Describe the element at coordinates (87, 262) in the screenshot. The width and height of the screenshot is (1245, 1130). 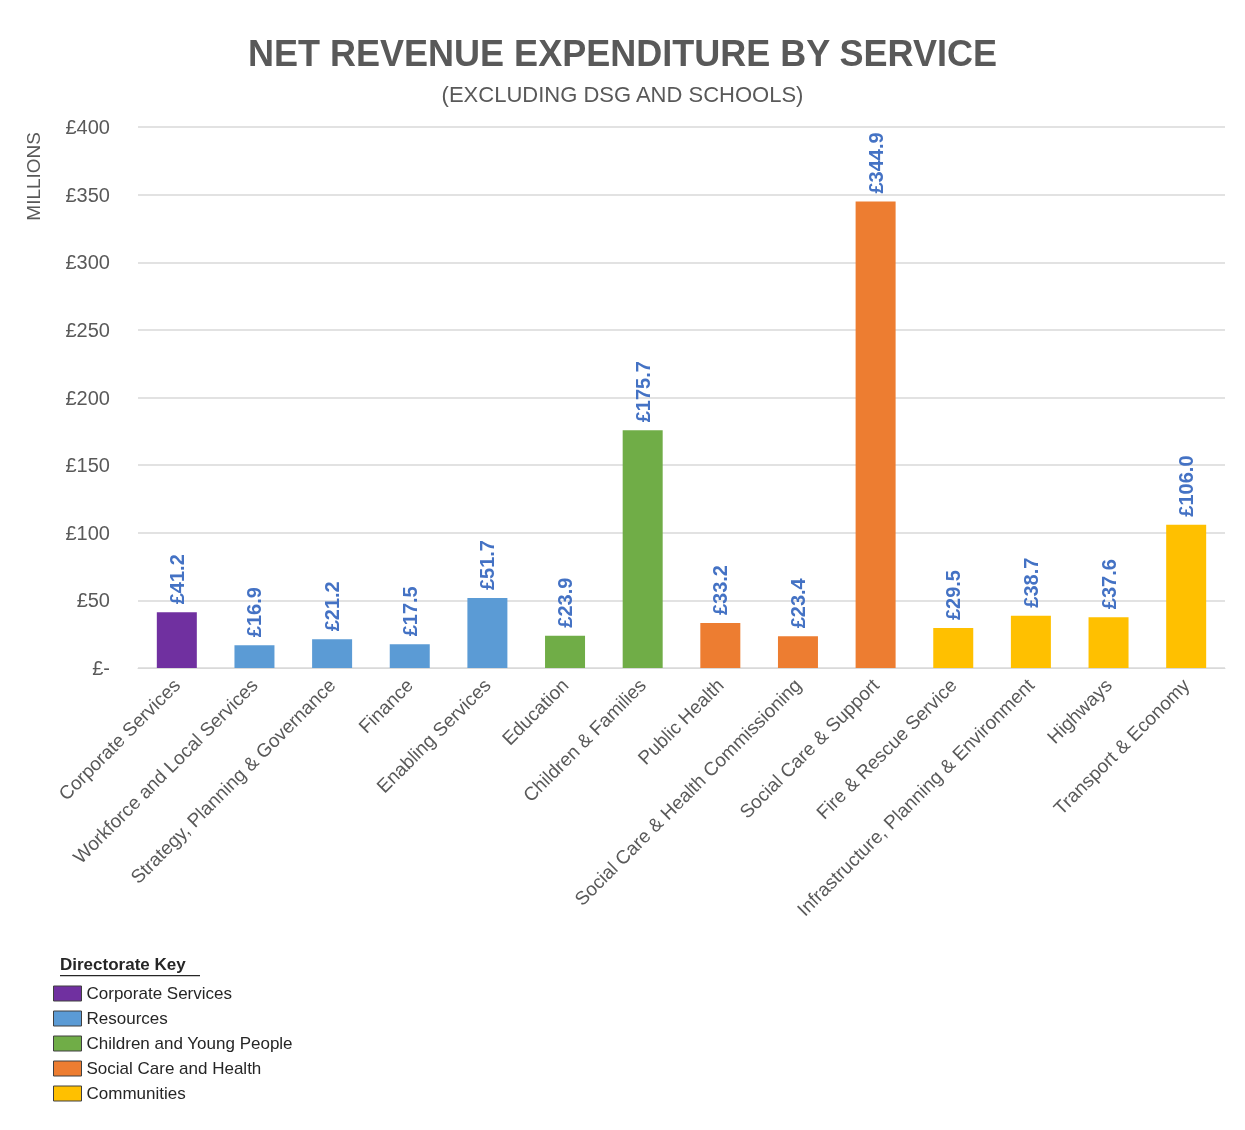
I see `y-tick-label: £300` at that location.